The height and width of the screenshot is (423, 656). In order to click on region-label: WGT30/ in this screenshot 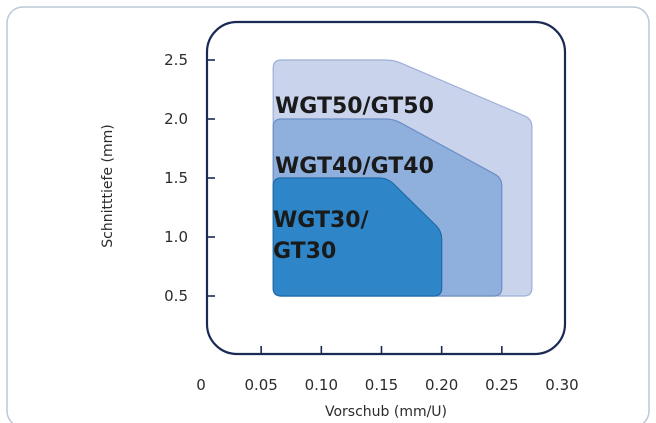, I will do `click(321, 220)`.